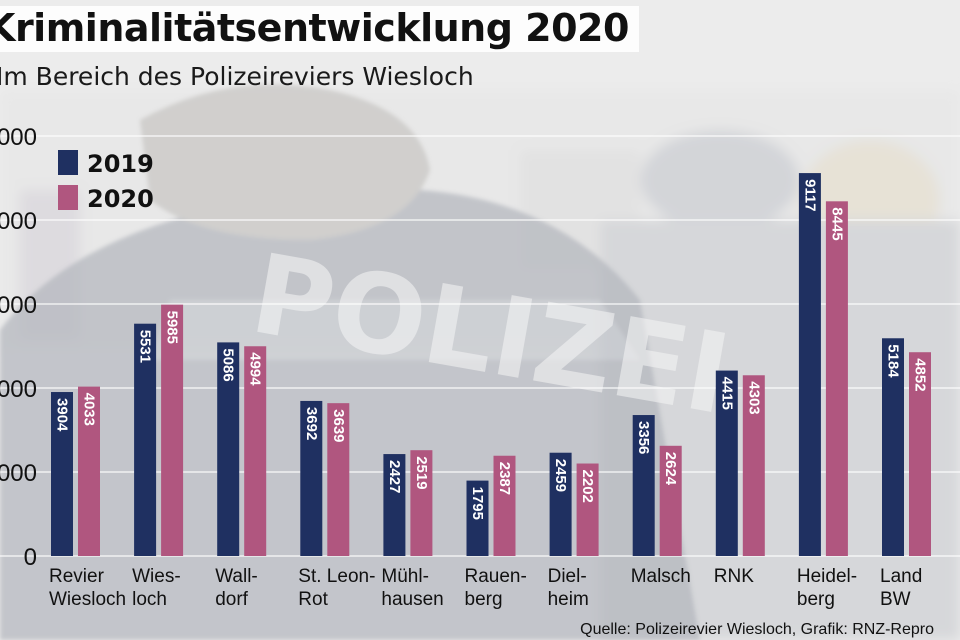 Image resolution: width=960 pixels, height=640 pixels. What do you see at coordinates (319, 29) in the screenshot?
I see `chart-title: Kriminalitätsentwicklung 2020` at bounding box center [319, 29].